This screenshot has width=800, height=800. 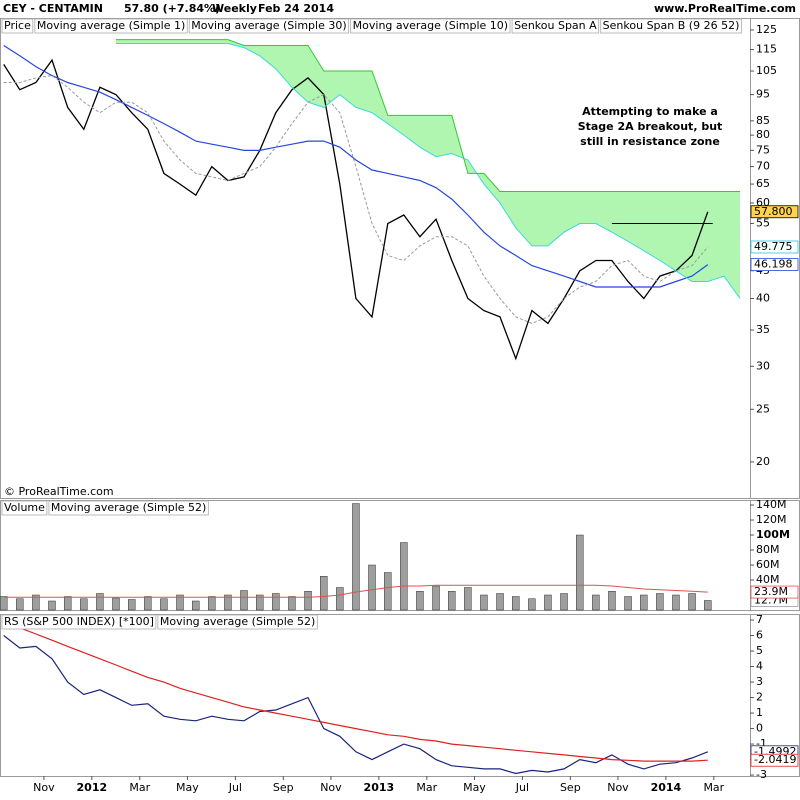 What do you see at coordinates (379, 787) in the screenshot?
I see `x-tick-label: 2013` at bounding box center [379, 787].